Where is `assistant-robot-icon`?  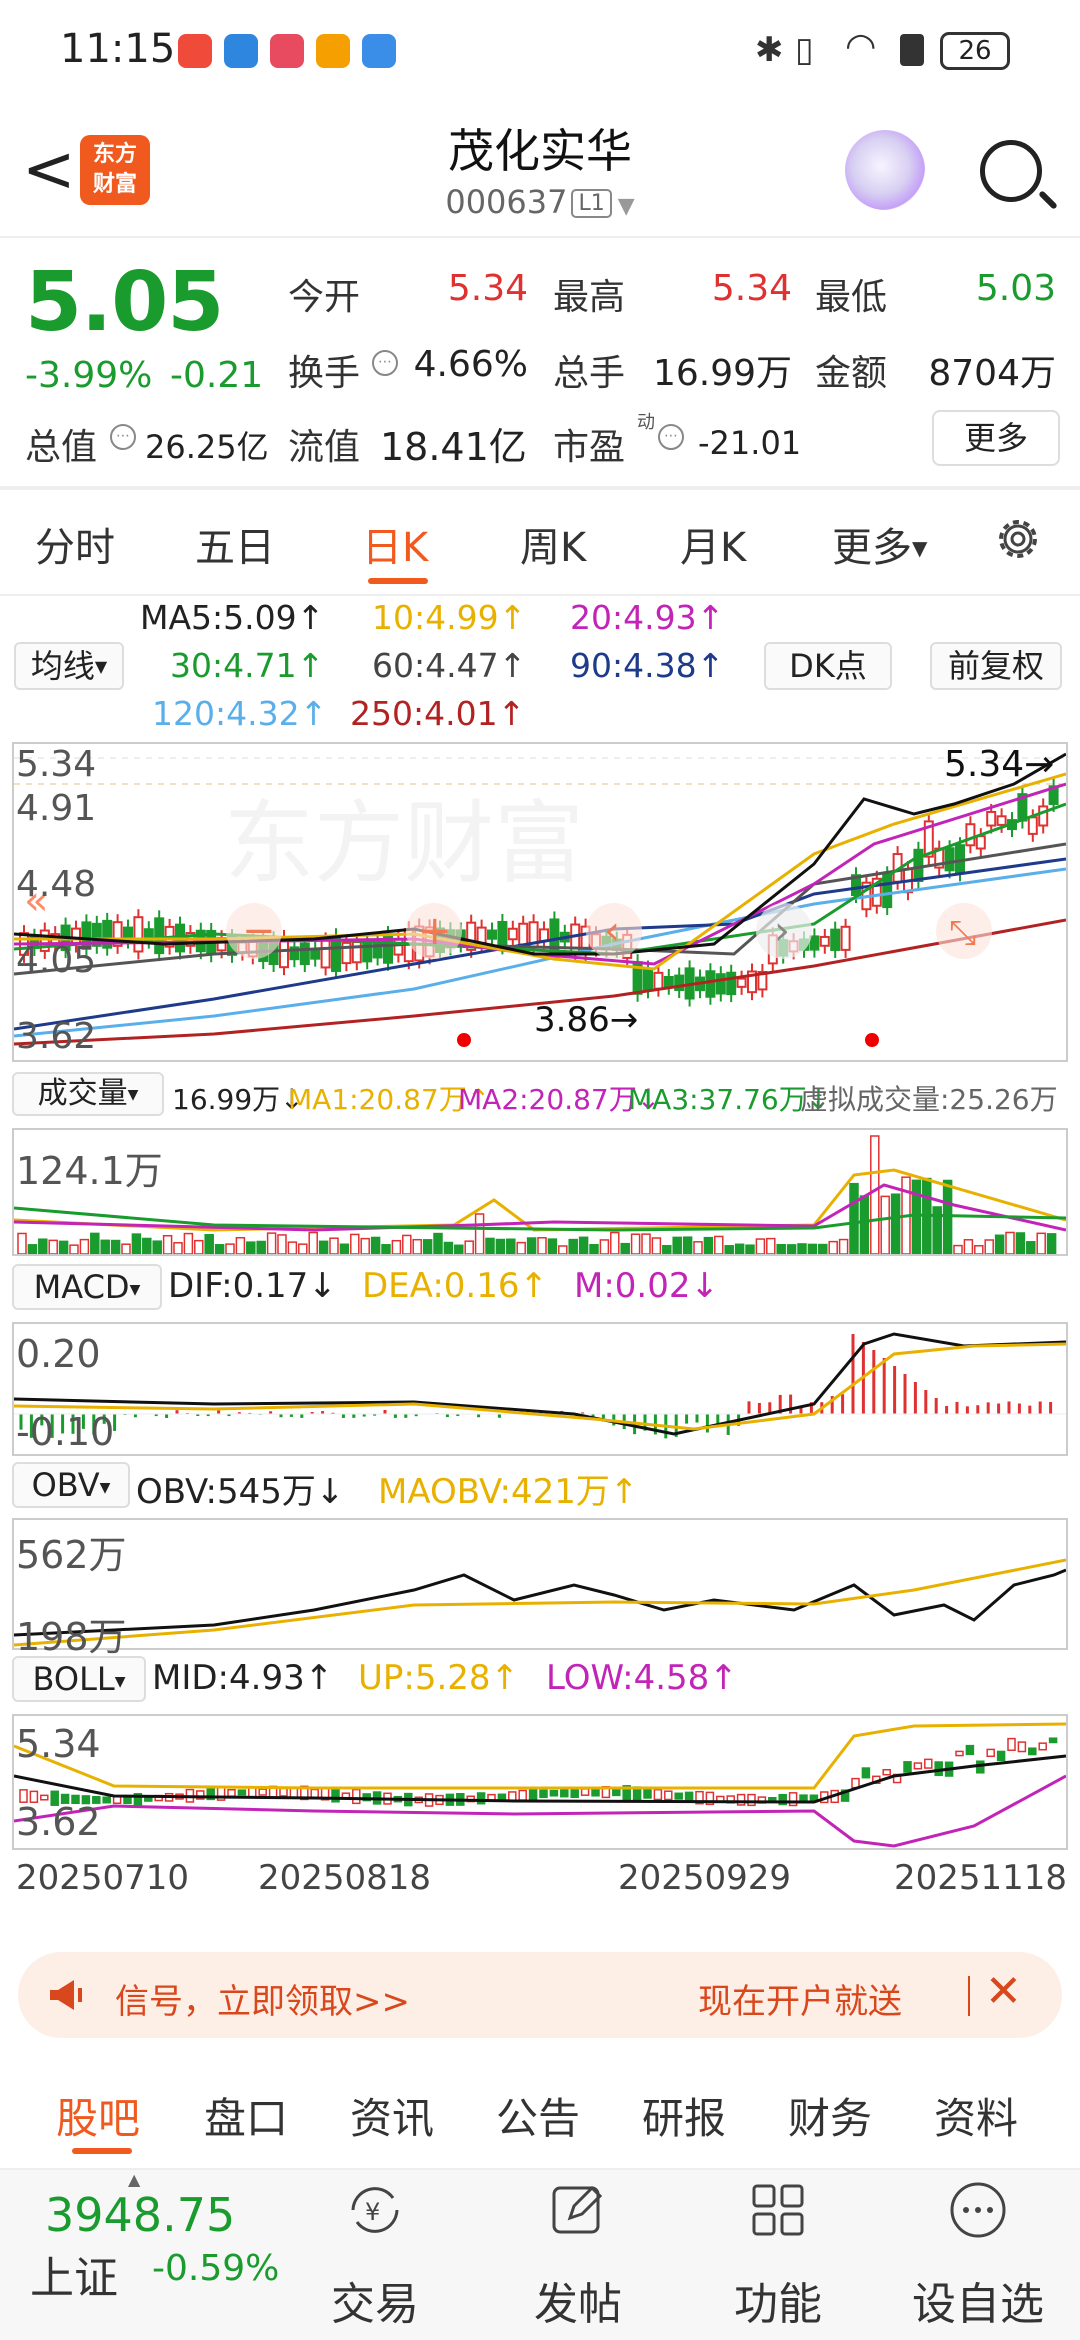
assistant-robot-icon is located at coordinates (885, 170).